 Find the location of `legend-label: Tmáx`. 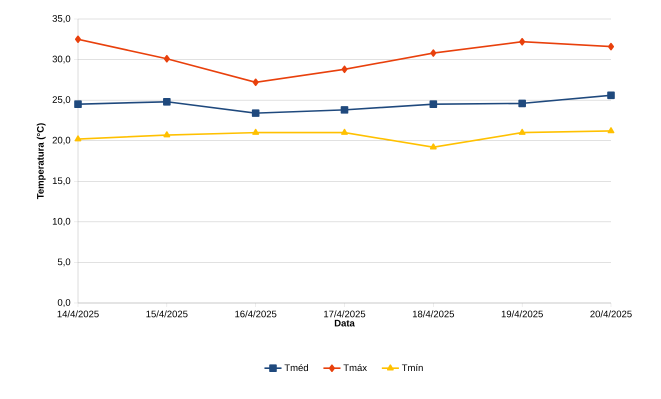

legend-label: Tmáx is located at coordinates (355, 368).